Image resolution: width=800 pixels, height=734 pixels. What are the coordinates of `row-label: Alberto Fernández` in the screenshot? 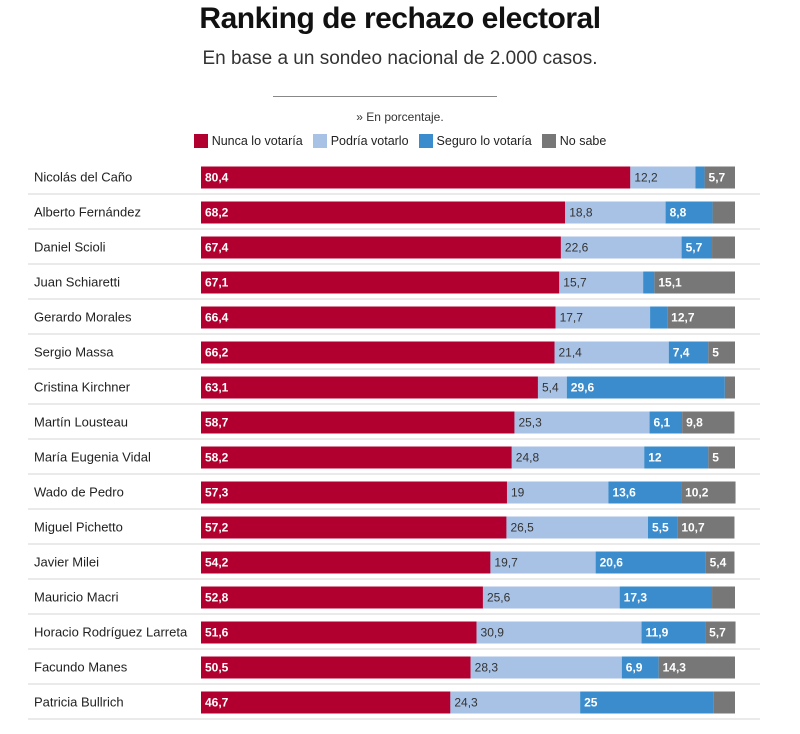 It's located at (87, 212).